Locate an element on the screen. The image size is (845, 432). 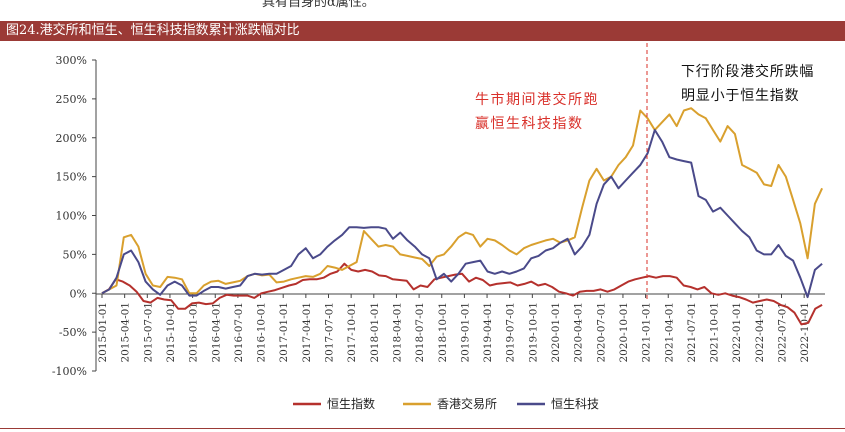
y-tick-label: 300% is located at coordinates (71, 60).